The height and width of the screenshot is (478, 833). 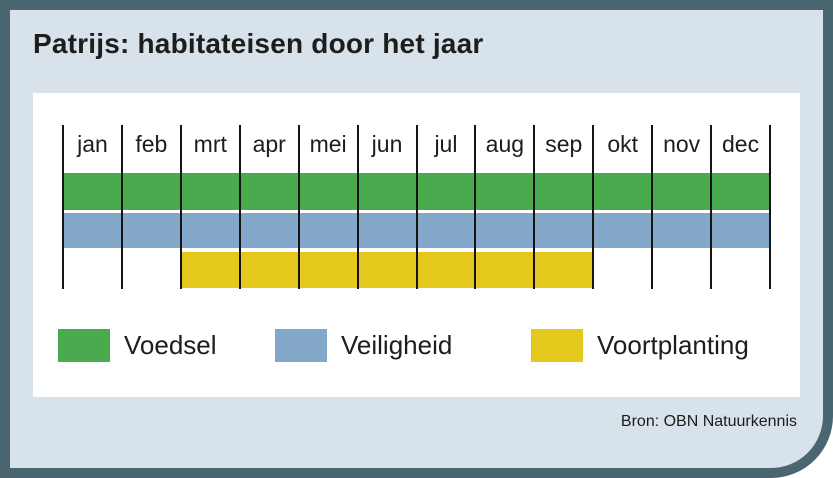 I want to click on month-label-mrt: mrt, so click(x=210, y=143).